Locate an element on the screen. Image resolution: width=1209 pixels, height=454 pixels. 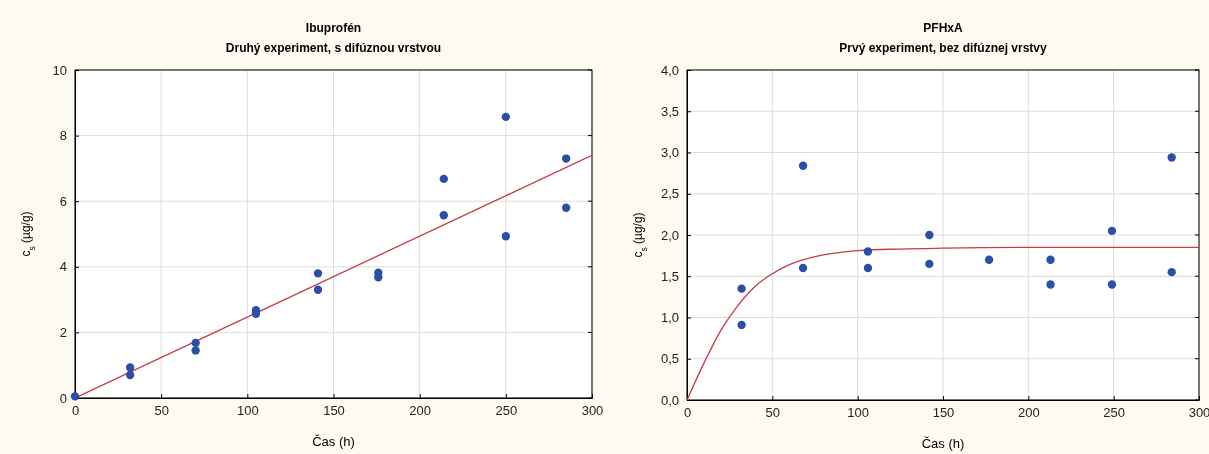
y-tick-label: 4 is located at coordinates (63, 267).